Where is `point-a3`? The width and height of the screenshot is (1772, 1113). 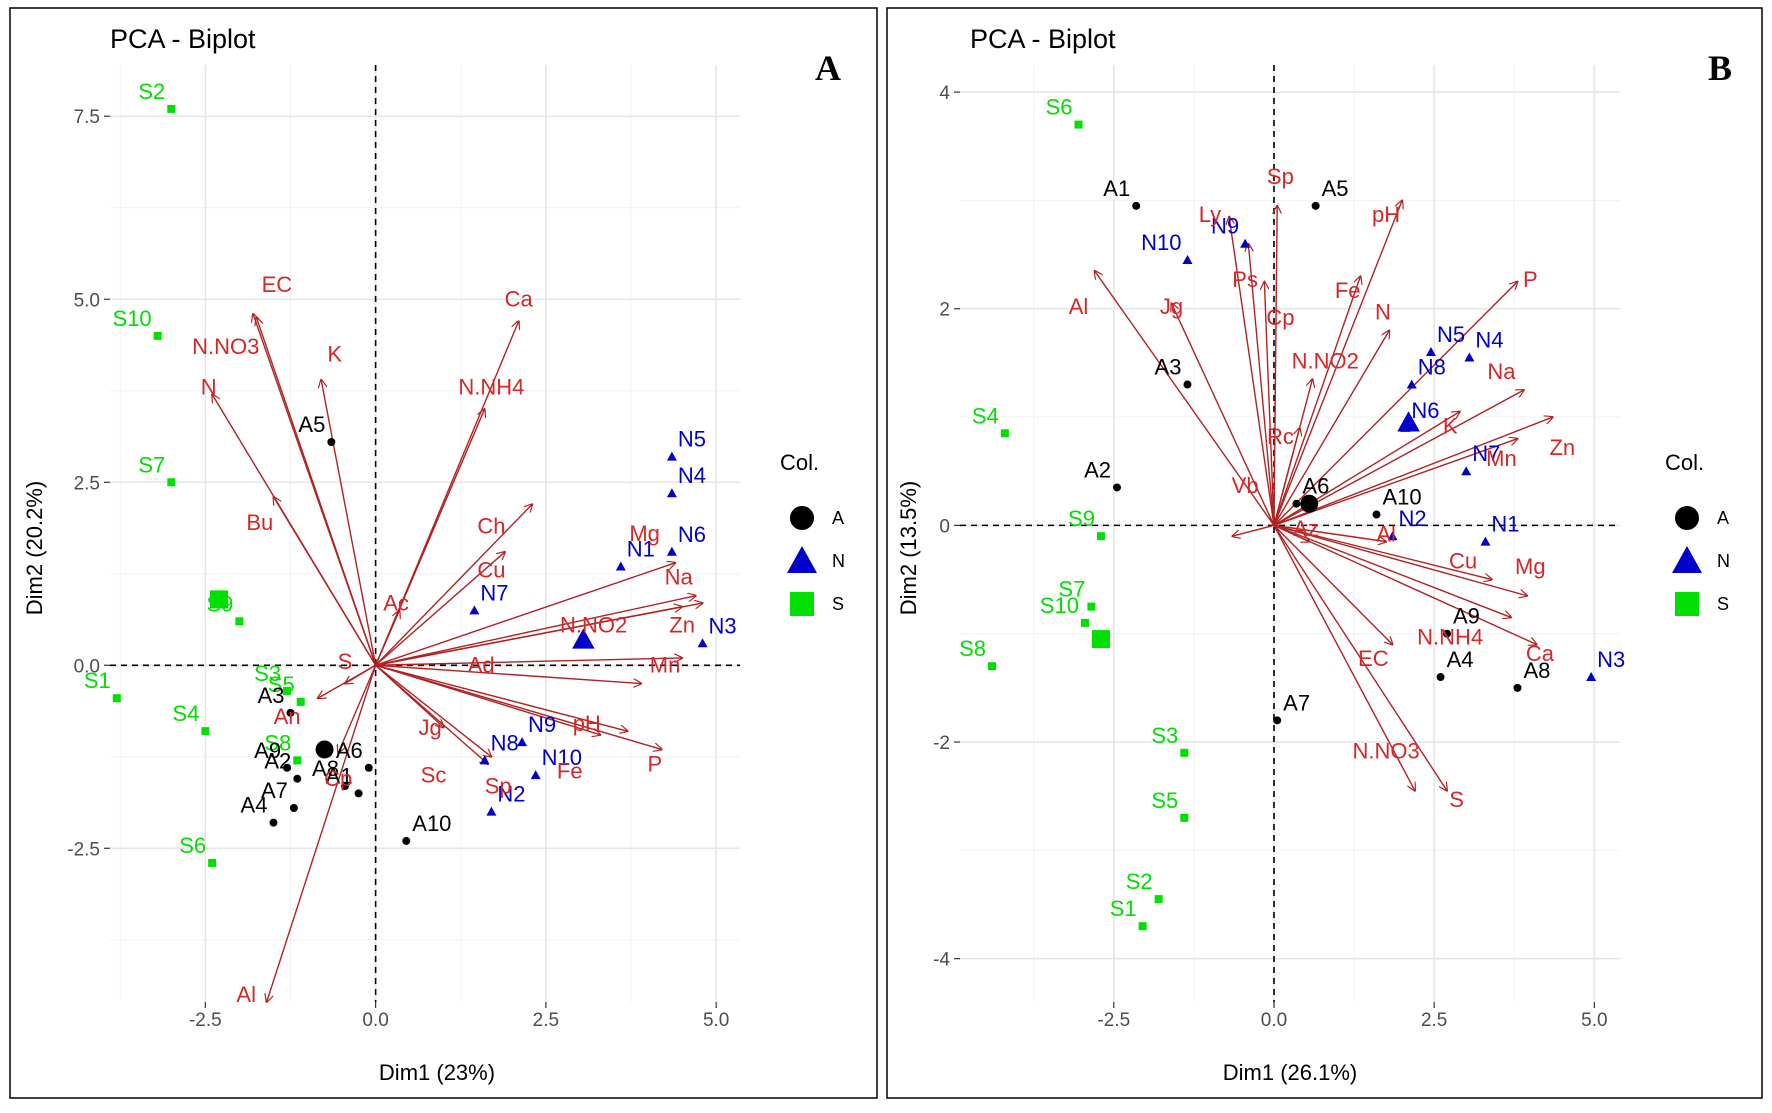
point-a3 is located at coordinates (290, 712).